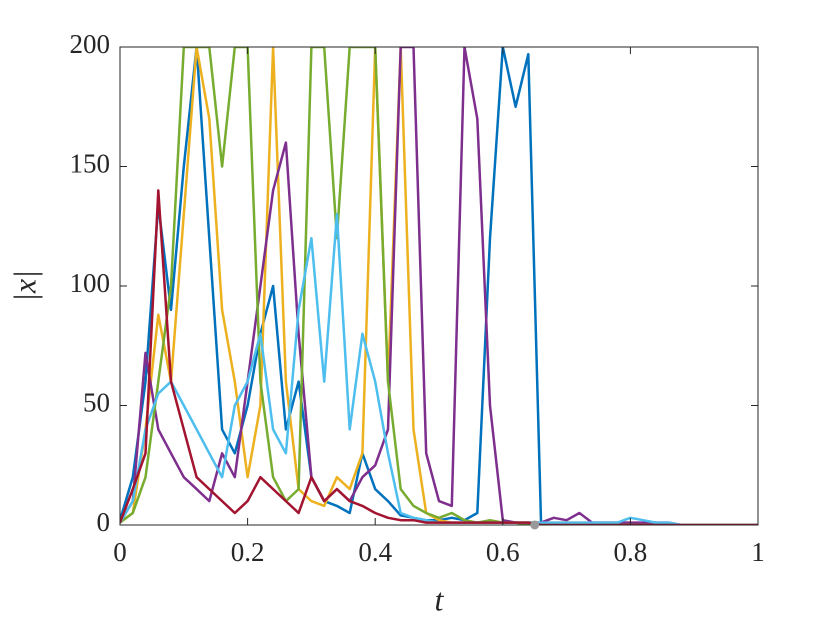 The image size is (840, 630). Describe the element at coordinates (631, 552) in the screenshot. I see `x-tick-label: 0.8` at that location.